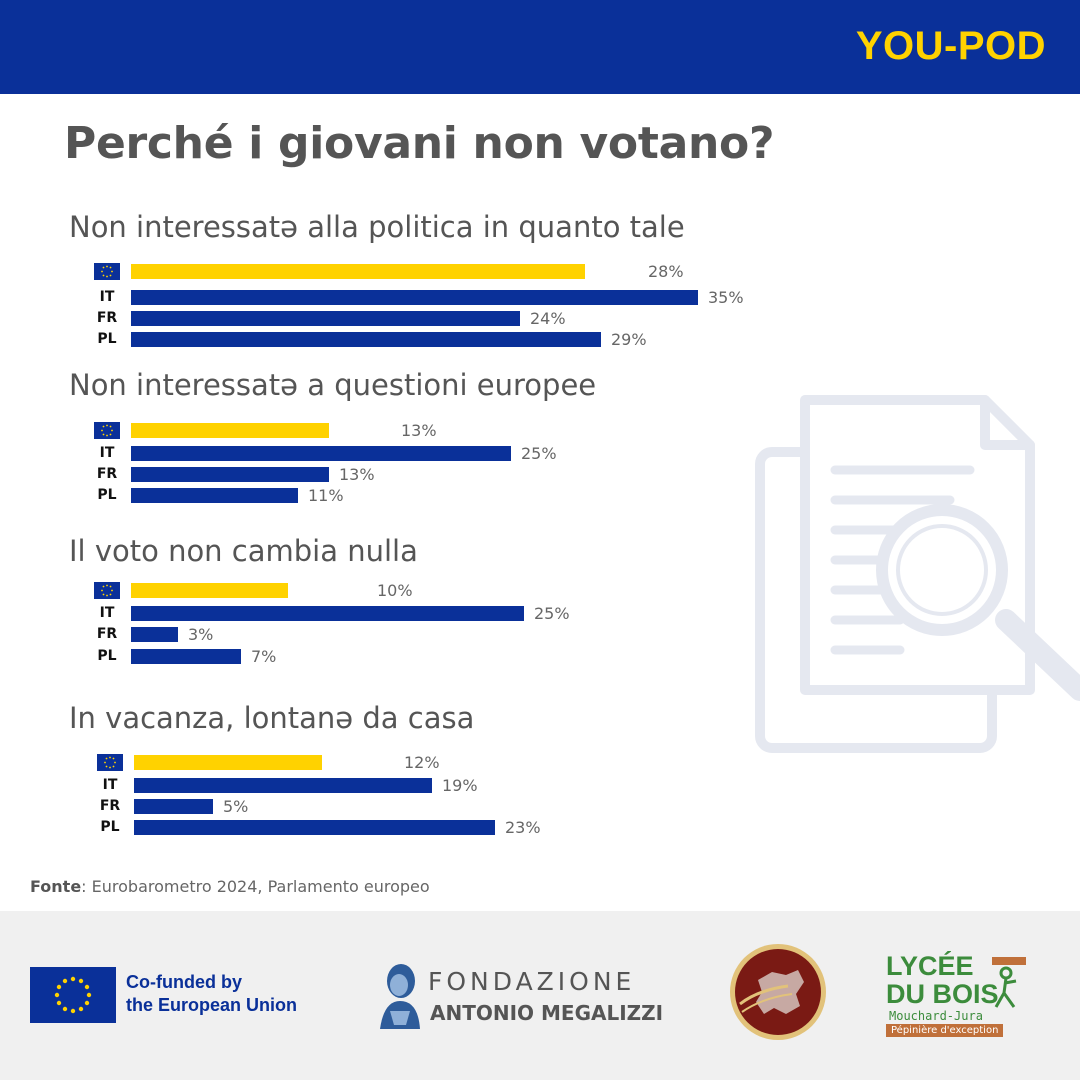 The width and height of the screenshot is (1080, 1080). What do you see at coordinates (243, 551) in the screenshot?
I see `chart-group-title: Il voto non cambia nulla` at bounding box center [243, 551].